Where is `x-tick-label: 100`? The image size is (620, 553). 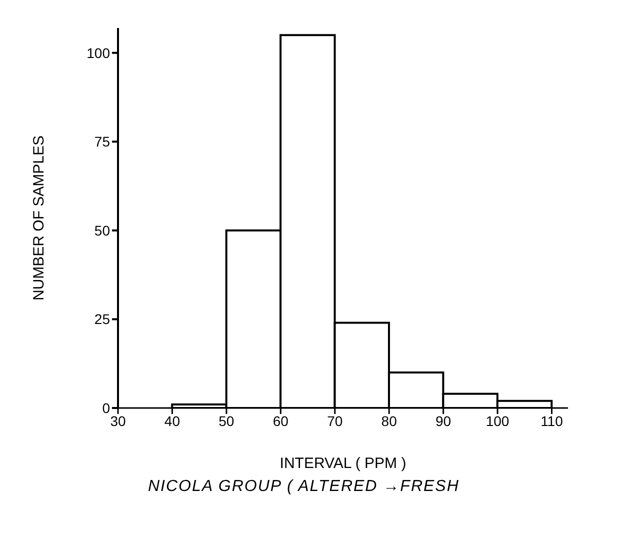
x-tick-label: 100 is located at coordinates (498, 420).